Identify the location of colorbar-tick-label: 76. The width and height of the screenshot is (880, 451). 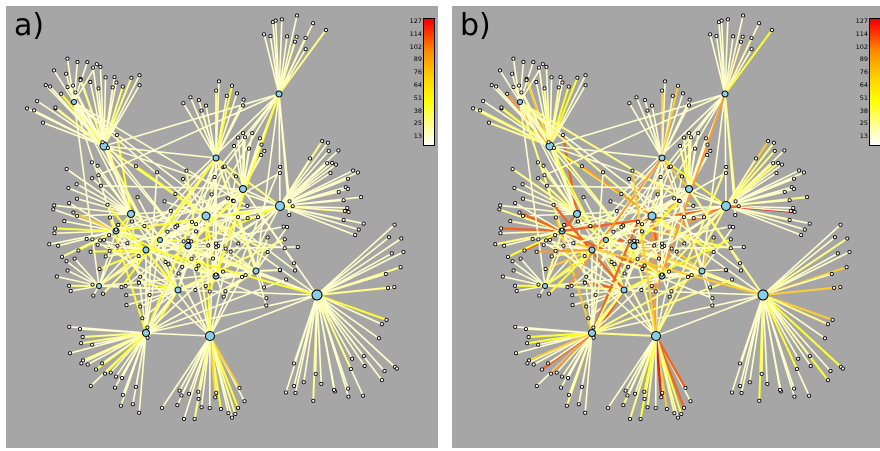
(417, 72).